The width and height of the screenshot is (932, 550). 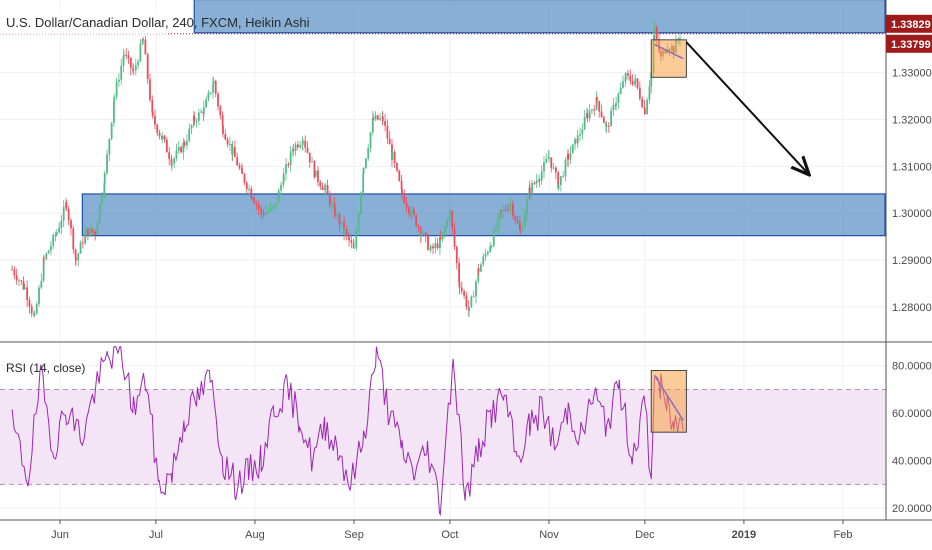 I want to click on price-tick-label: 1.29000, so click(x=912, y=261).